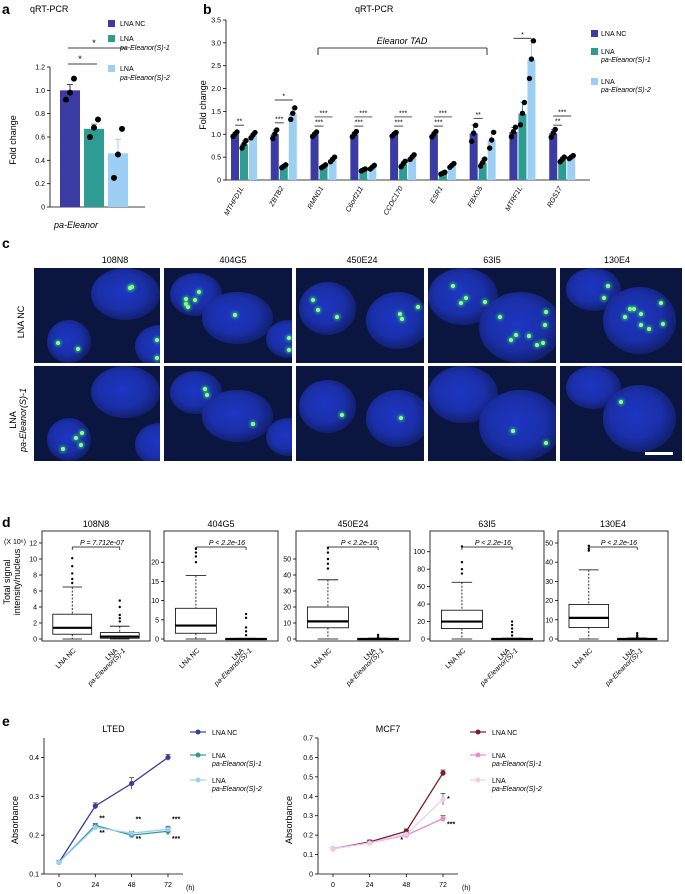 The height and width of the screenshot is (894, 685). Describe the element at coordinates (499, 781) in the screenshot. I see `e-mcf7-legend-3a: LNA` at that location.